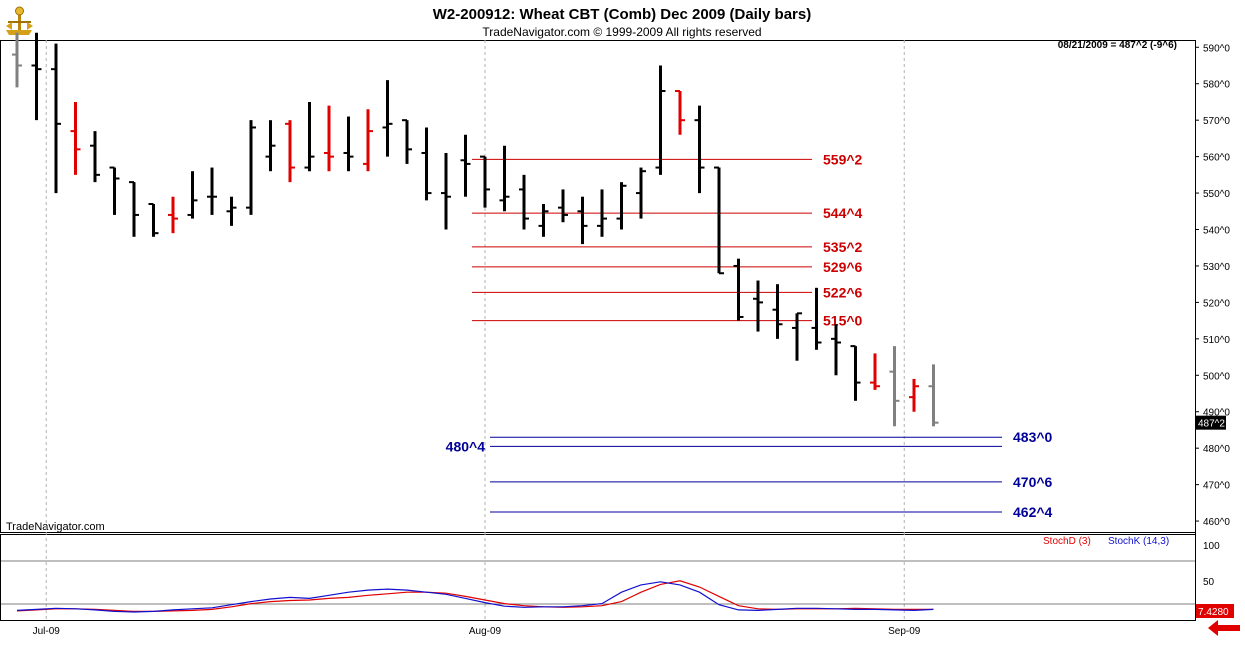 The width and height of the screenshot is (1245, 645). I want to click on resistance-label: 535^2, so click(843, 247).